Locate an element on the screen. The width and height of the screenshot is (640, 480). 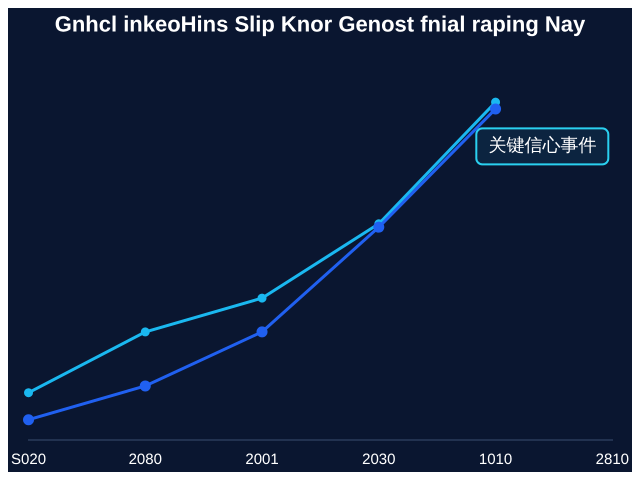
x-tick-label: S020 is located at coordinates (28, 459).